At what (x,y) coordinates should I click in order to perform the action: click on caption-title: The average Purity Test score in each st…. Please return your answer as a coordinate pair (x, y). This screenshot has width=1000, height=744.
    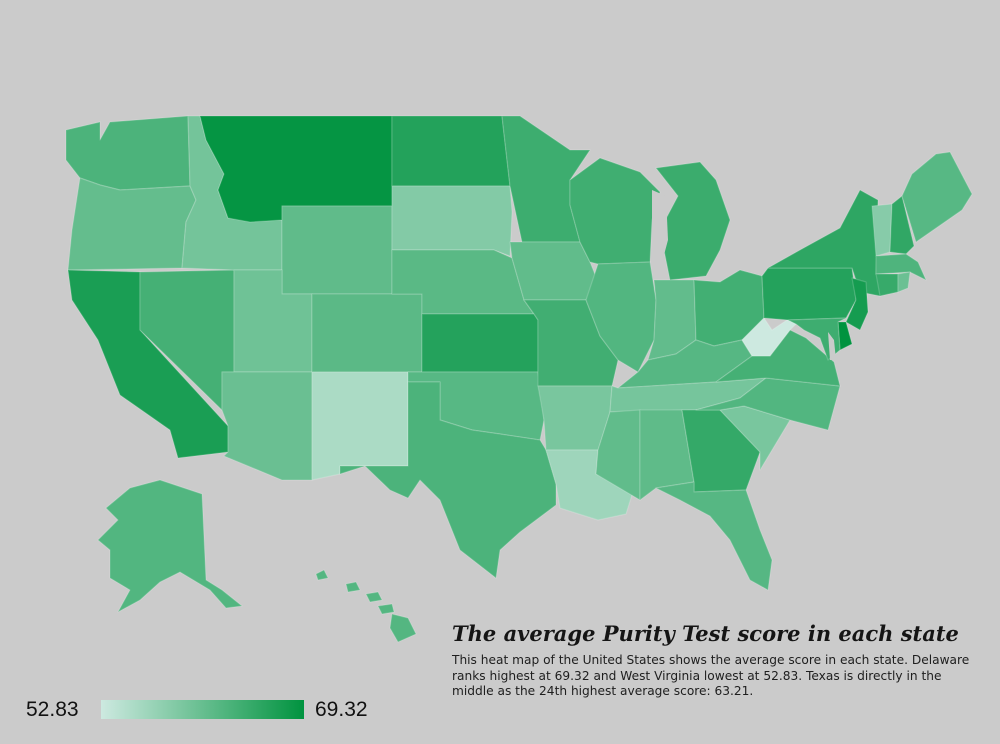
    Looking at the image, I should click on (705, 633).